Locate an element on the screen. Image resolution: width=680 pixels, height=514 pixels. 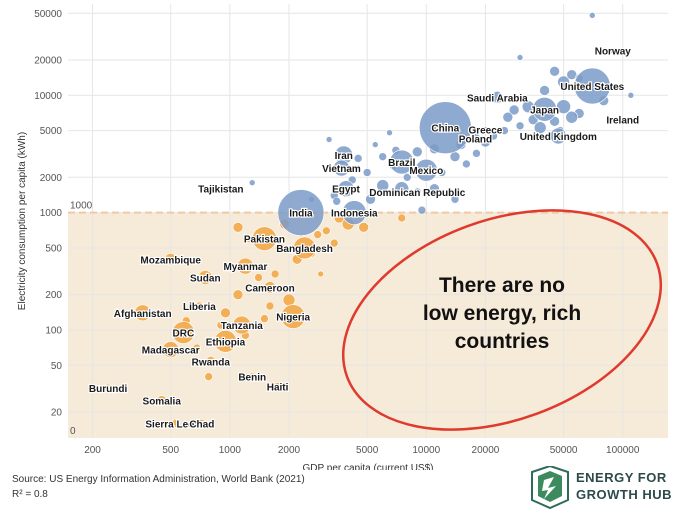
country-label: Poland is located at coordinates (475, 139).